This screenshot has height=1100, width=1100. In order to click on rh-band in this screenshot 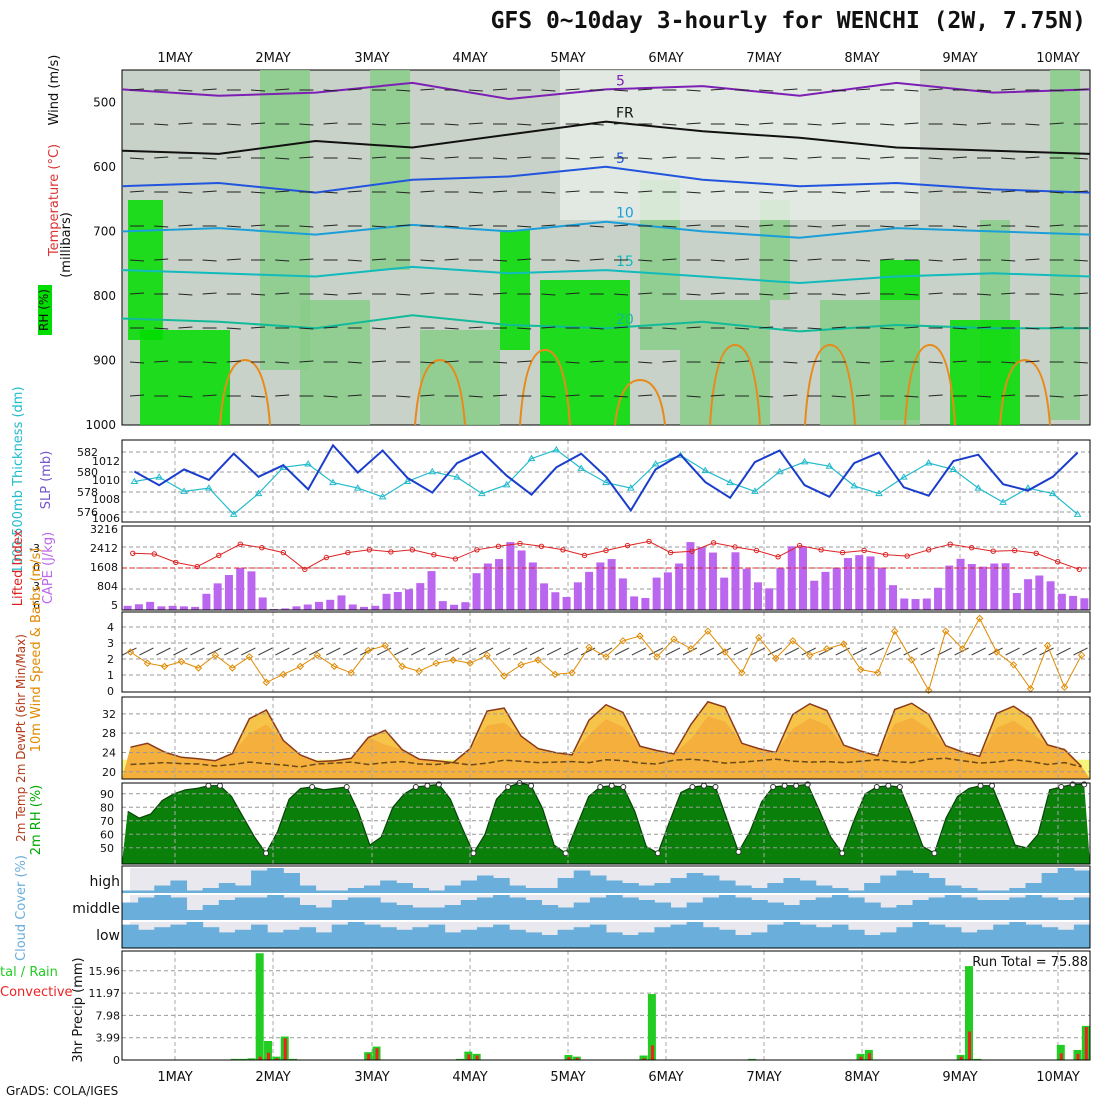, I will do `click(606, 823)`.